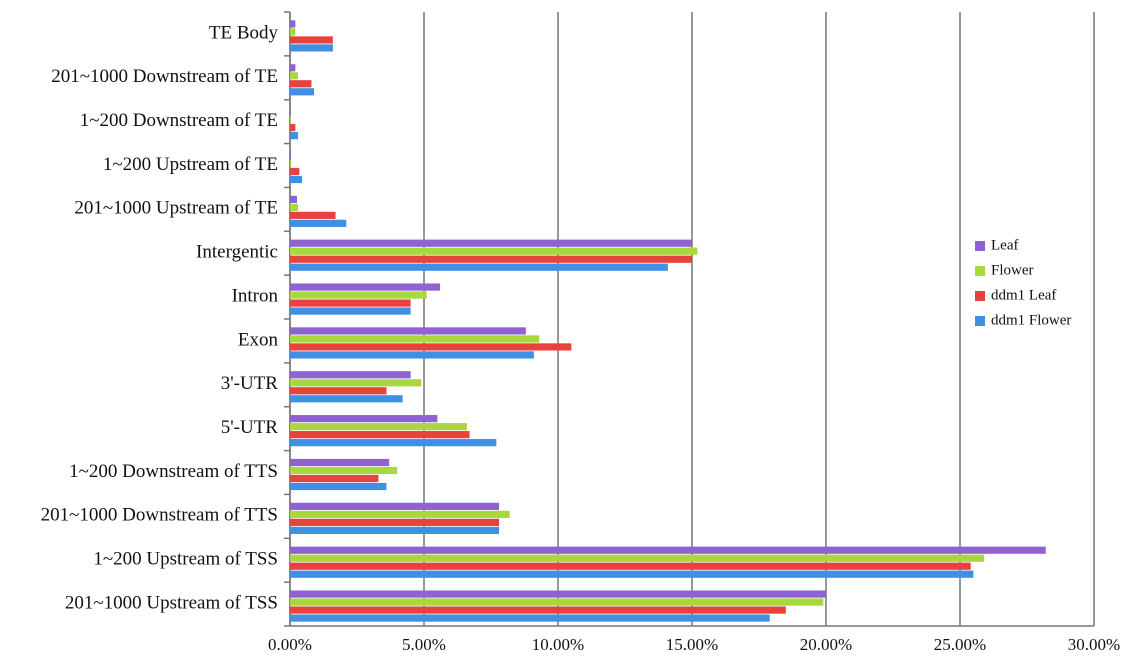  Describe the element at coordinates (692, 644) in the screenshot. I see `x-tick-label: 15.00%` at that location.